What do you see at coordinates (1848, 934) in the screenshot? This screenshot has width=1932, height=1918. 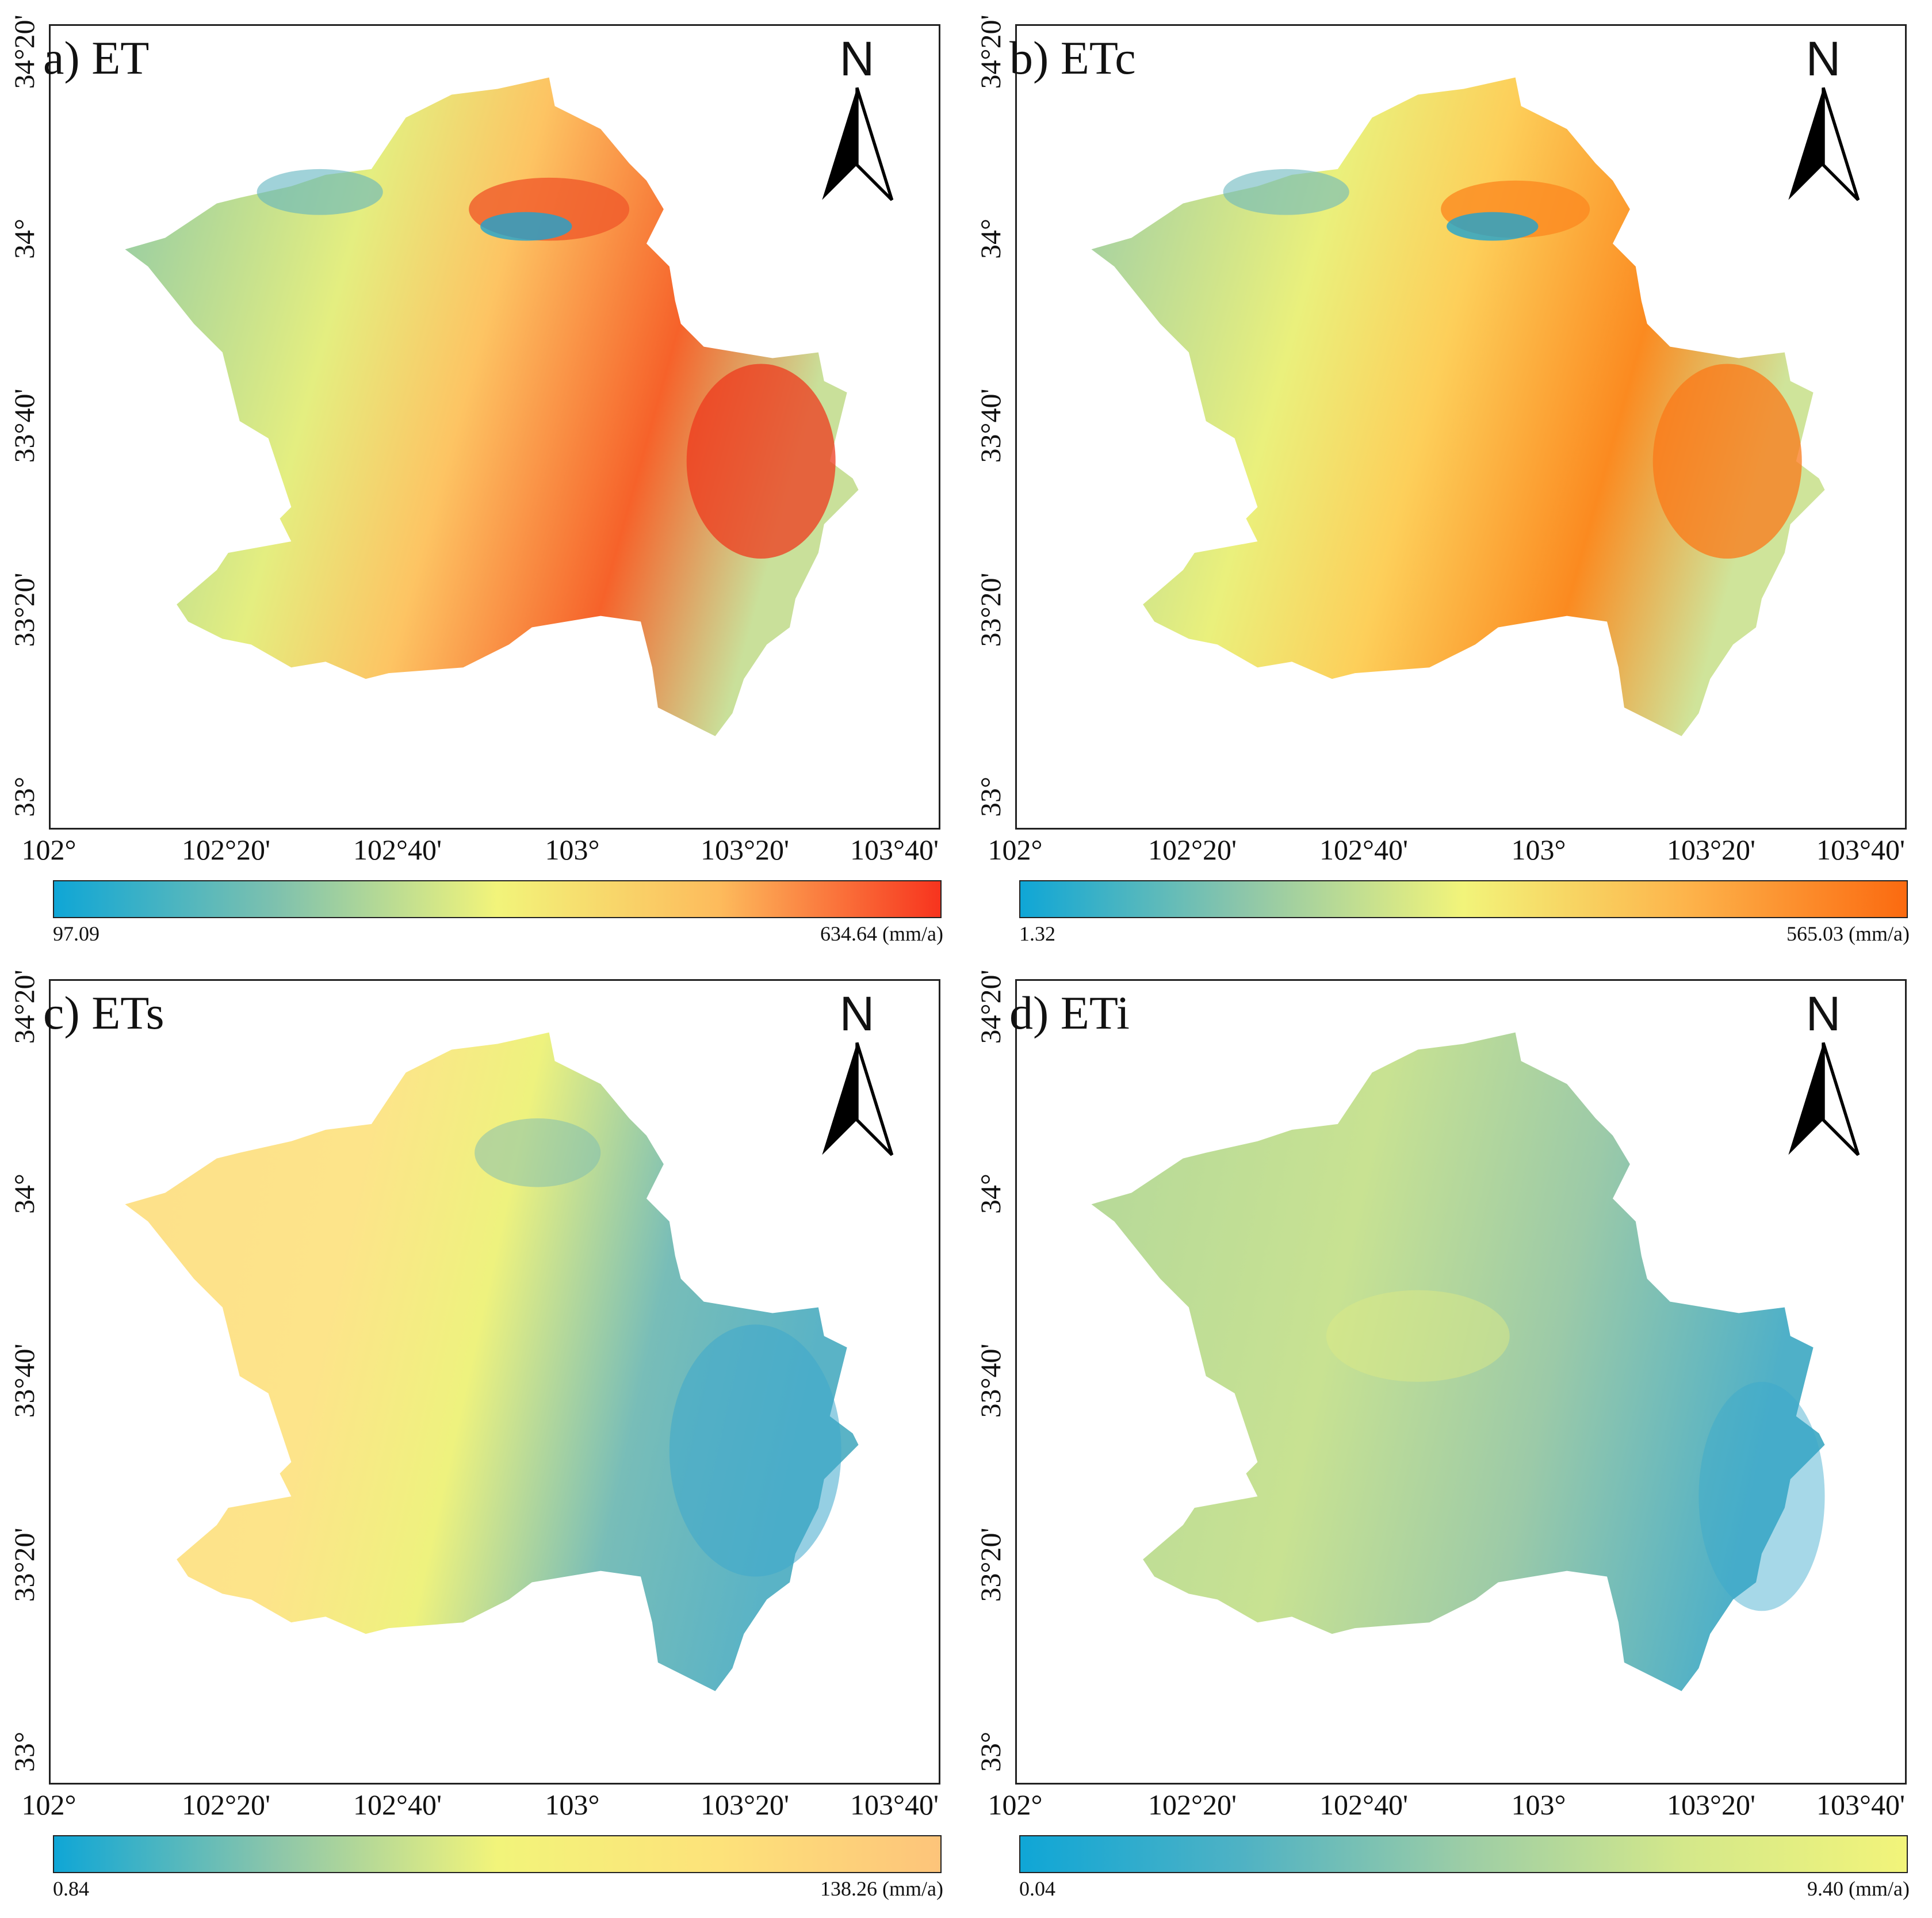 I see `legend-max-label: 565.03 (mm/a)` at bounding box center [1848, 934].